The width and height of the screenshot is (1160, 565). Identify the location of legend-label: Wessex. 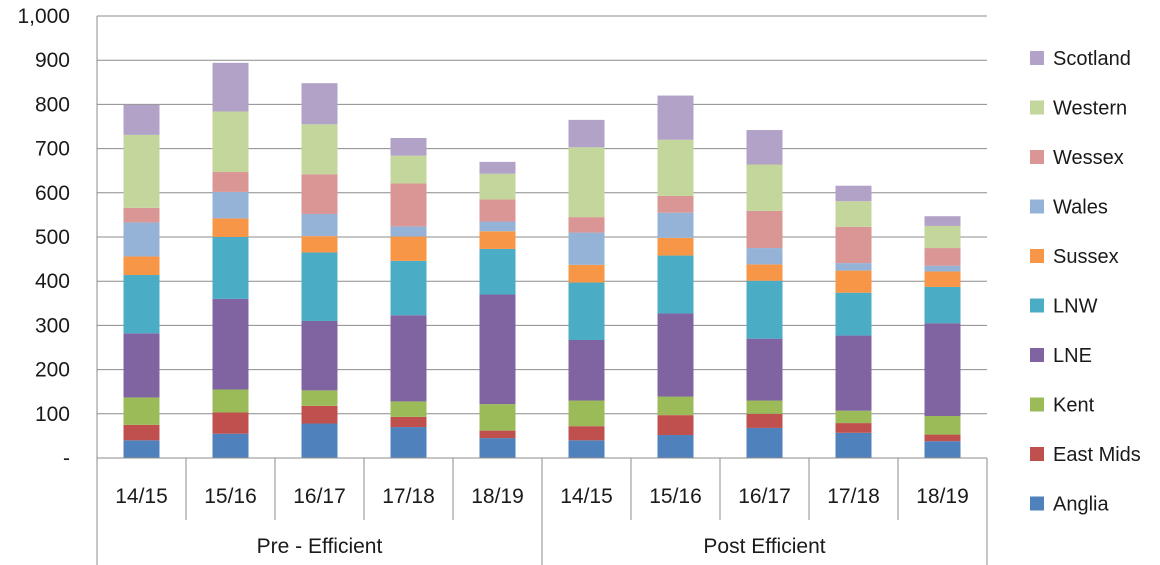
(1088, 158).